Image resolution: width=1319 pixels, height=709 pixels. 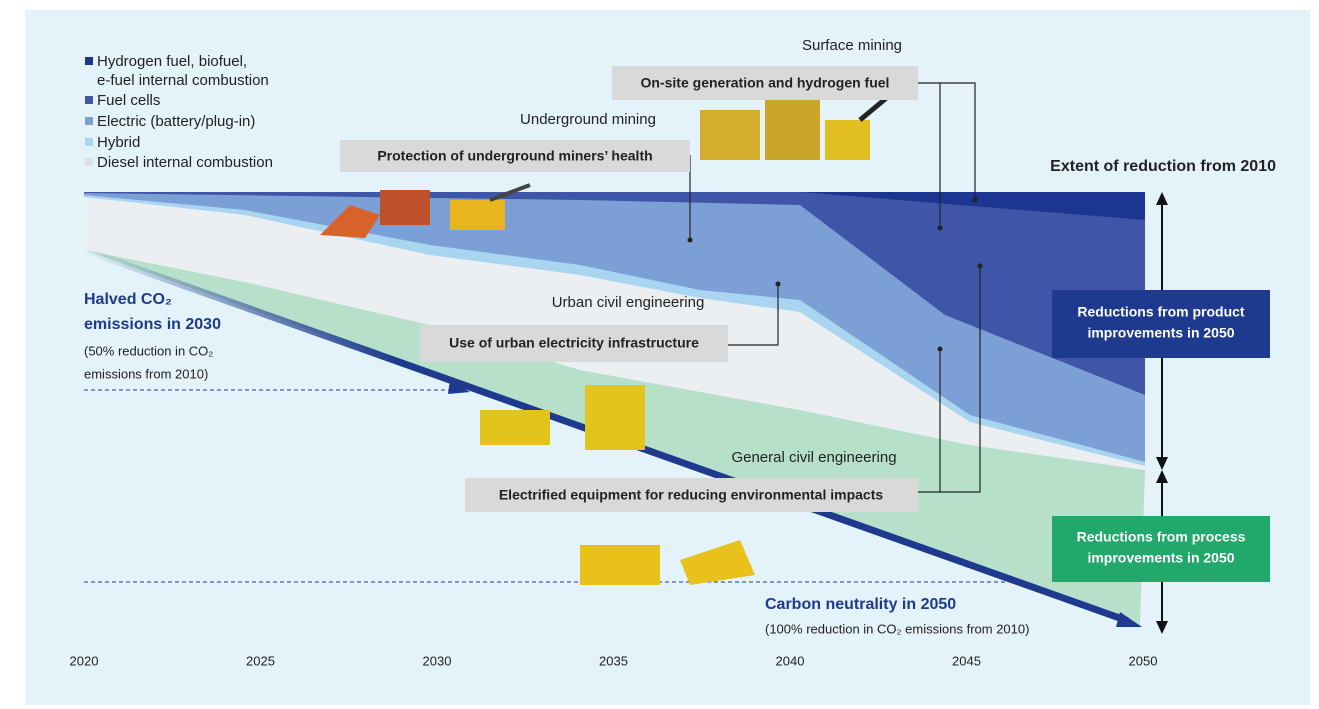 What do you see at coordinates (1143, 660) in the screenshot?
I see `year-label: 2050` at bounding box center [1143, 660].